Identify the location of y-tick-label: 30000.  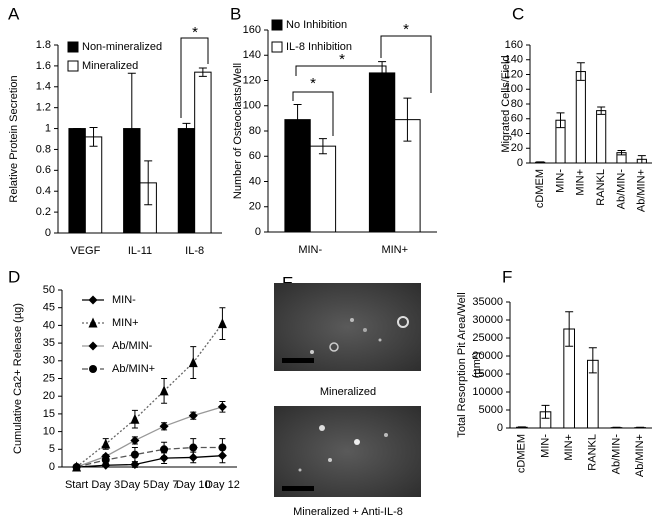
(487, 320).